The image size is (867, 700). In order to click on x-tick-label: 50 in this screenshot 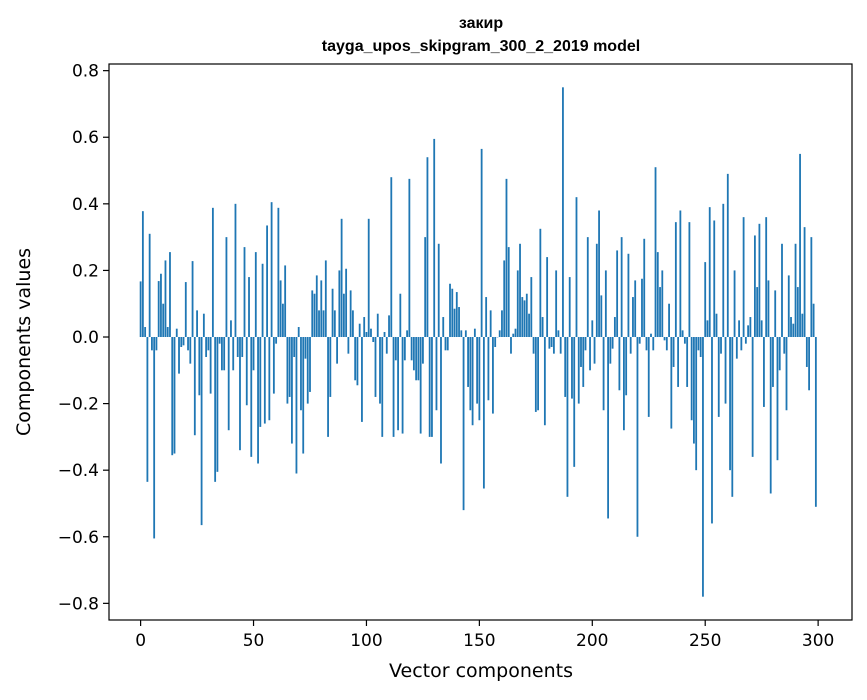, I will do `click(254, 641)`.